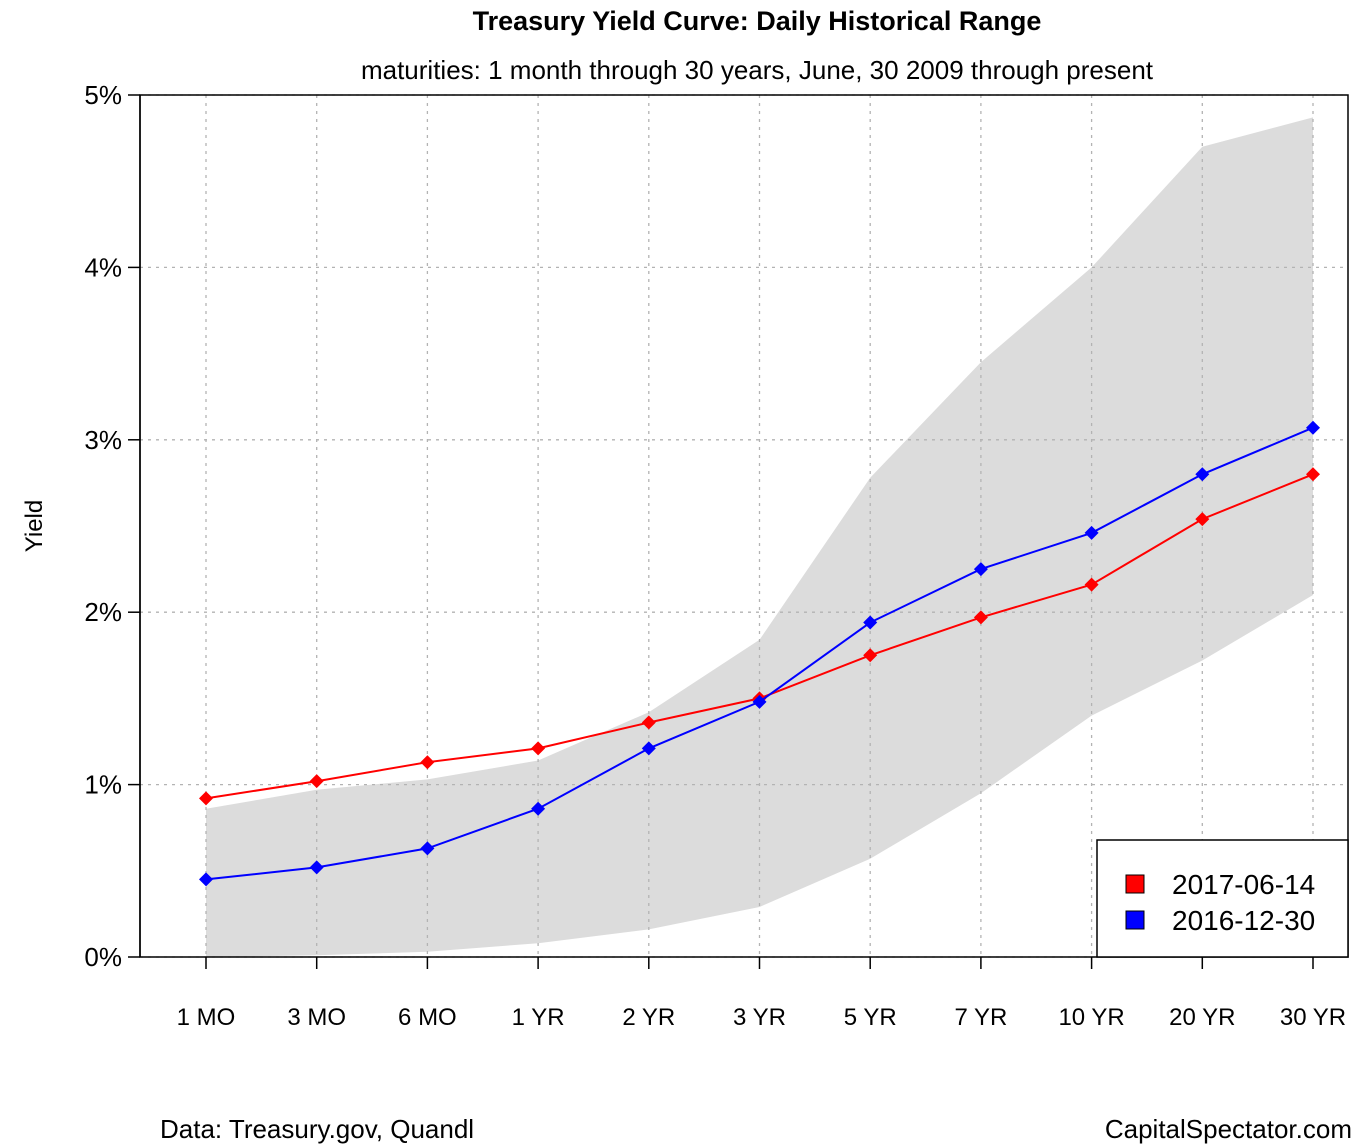  I want to click on y-tick-label: 5%, so click(103, 95).